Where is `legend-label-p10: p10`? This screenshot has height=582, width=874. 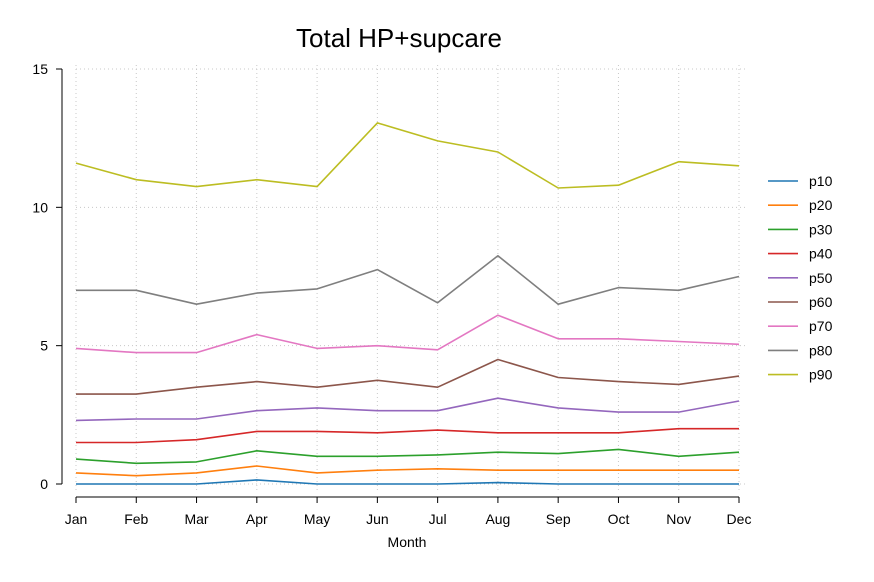 legend-label-p10: p10 is located at coordinates (821, 181).